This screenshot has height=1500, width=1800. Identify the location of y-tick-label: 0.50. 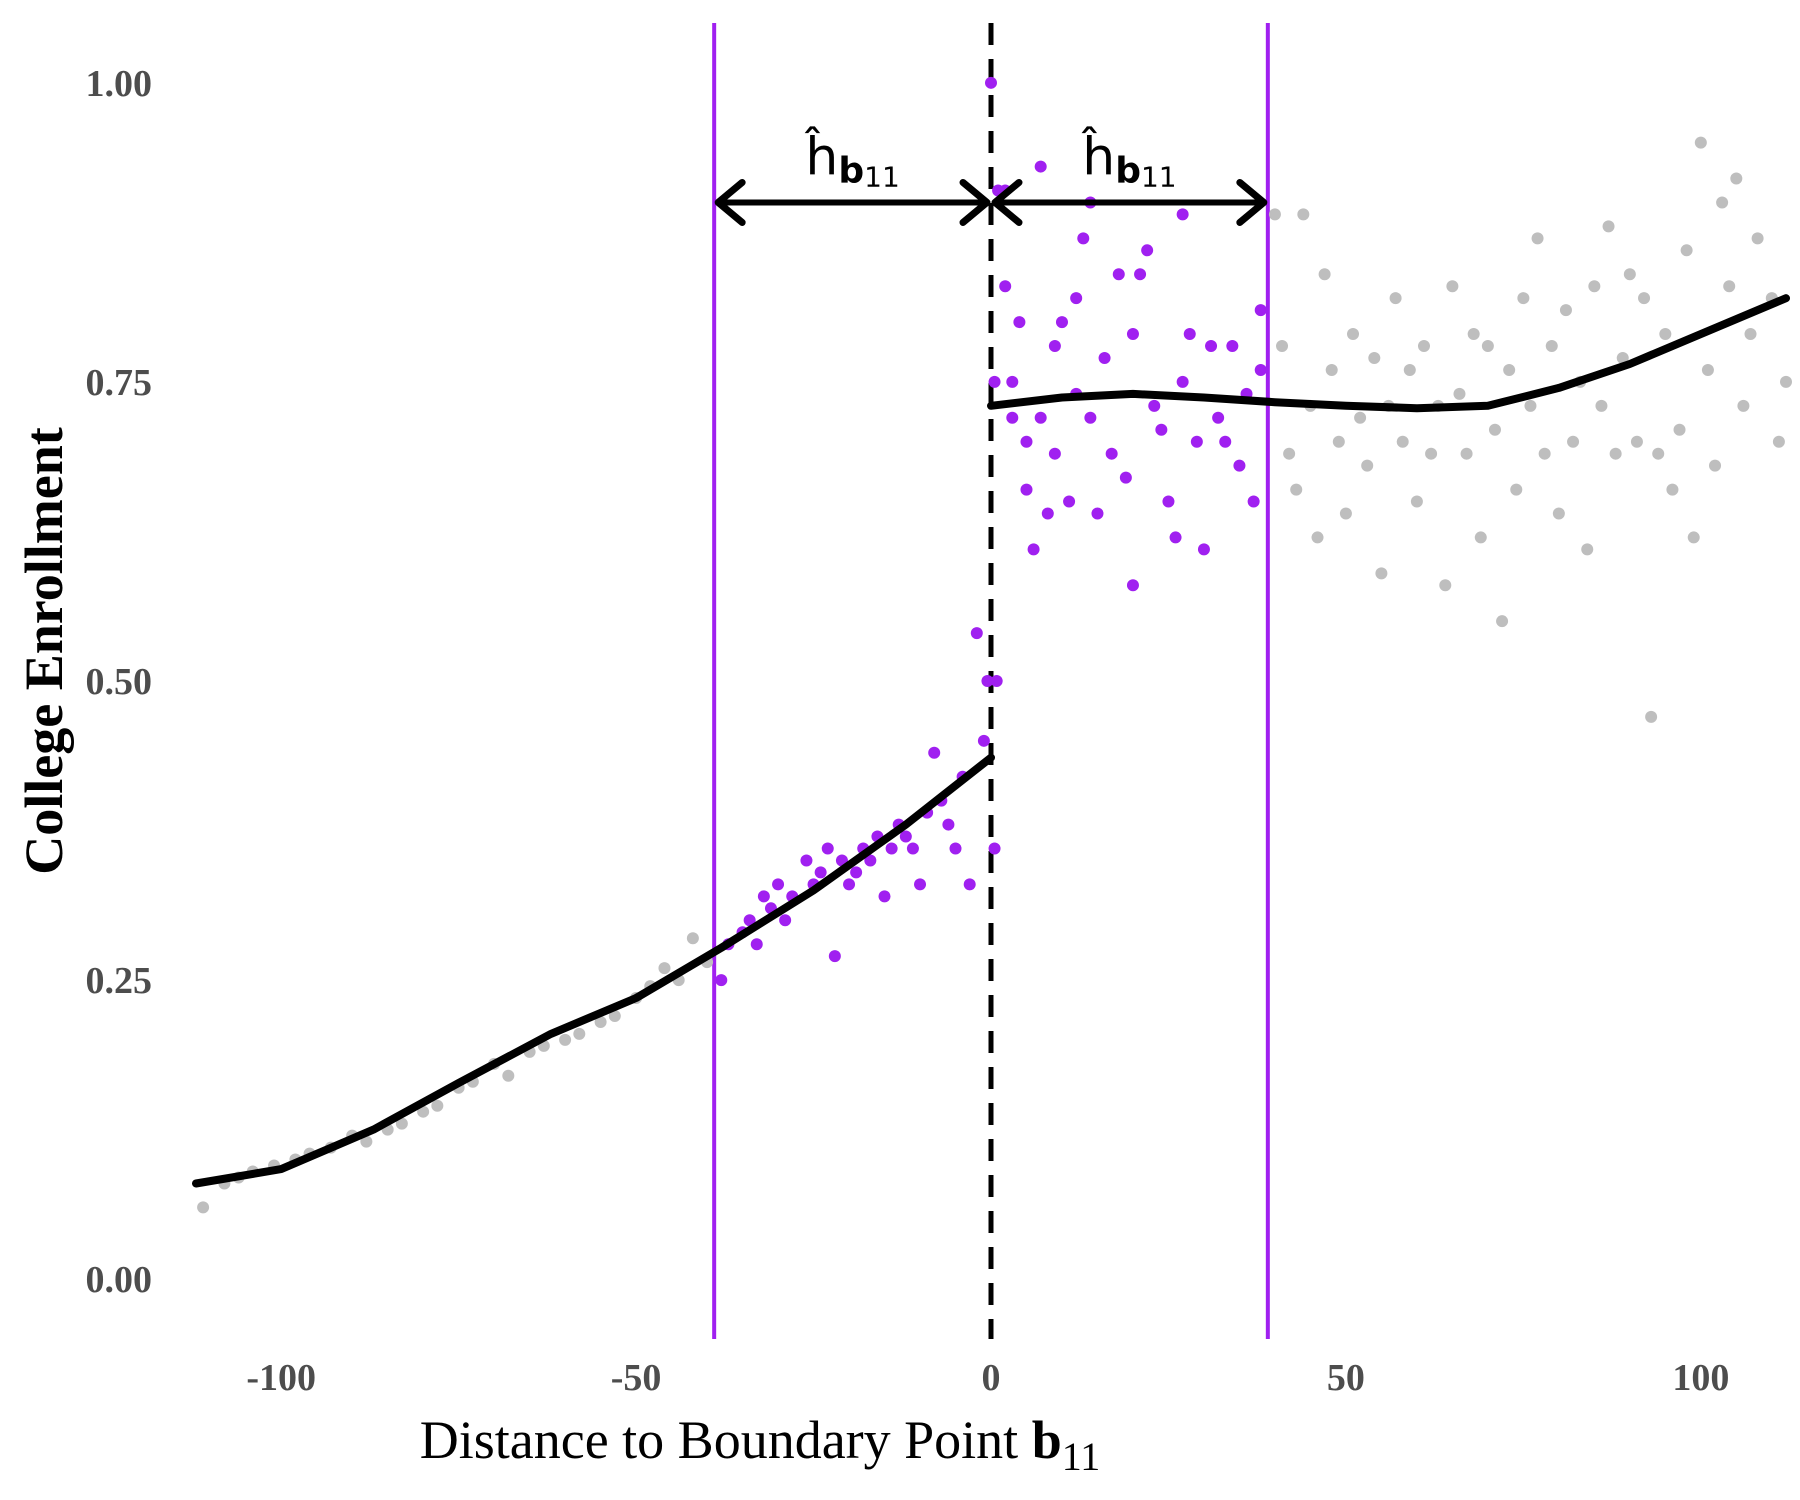
(119, 682).